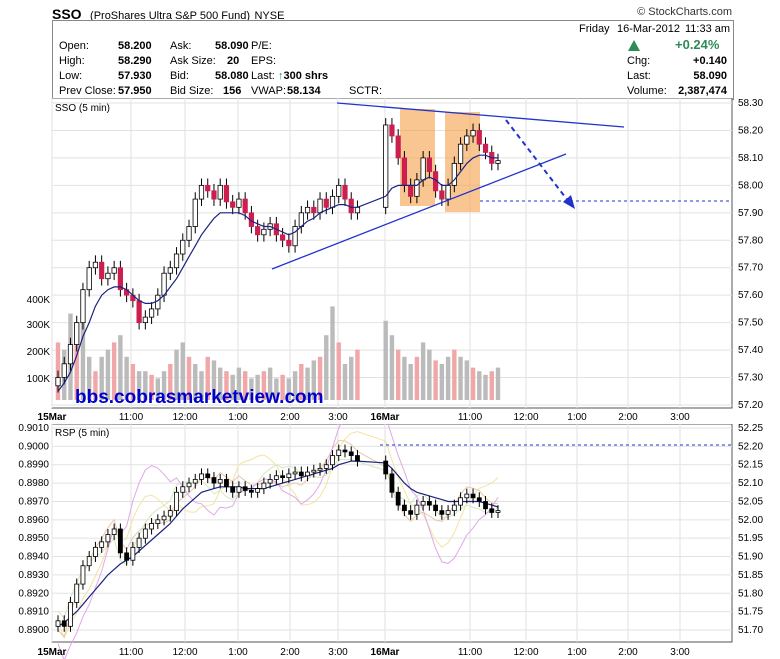  What do you see at coordinates (233, 61) in the screenshot?
I see `ask-size-value: 20` at bounding box center [233, 61].